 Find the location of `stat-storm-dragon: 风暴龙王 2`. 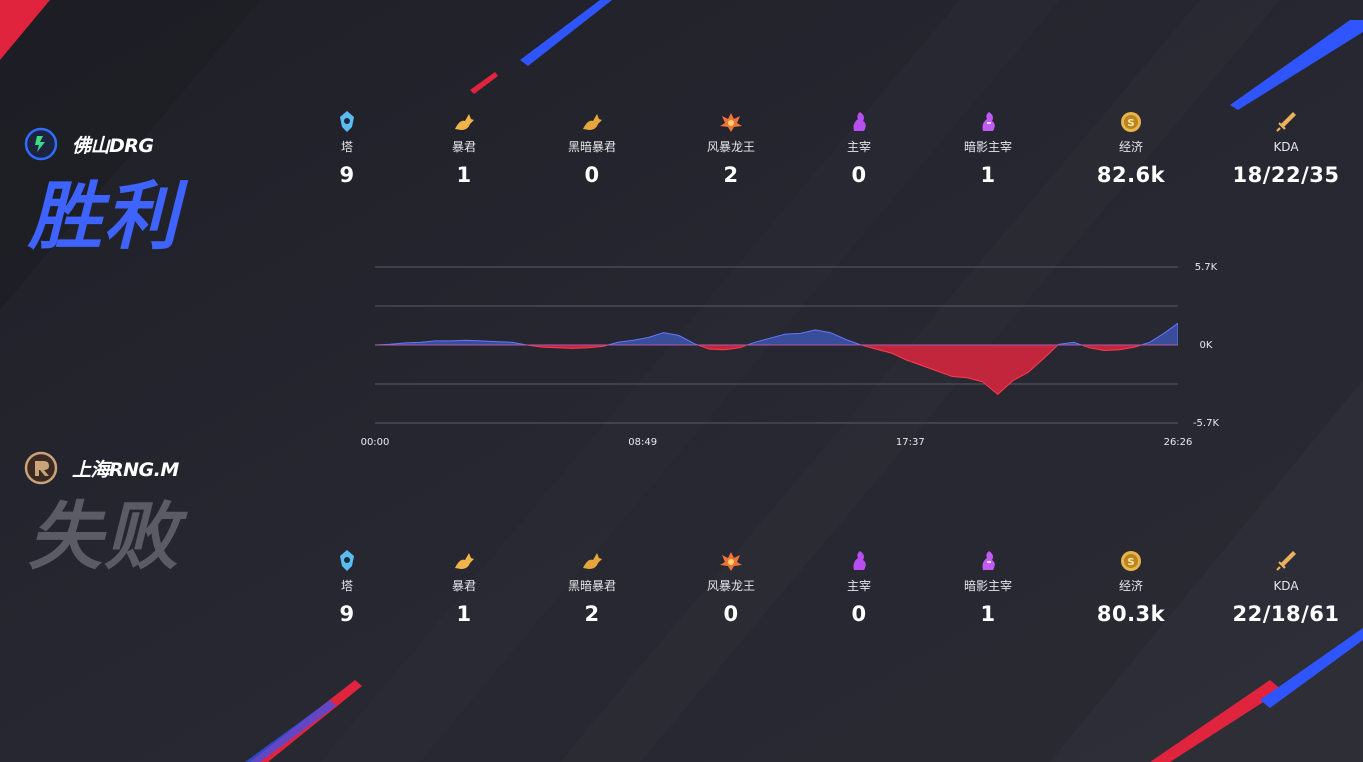

stat-storm-dragon: 风暴龙王 2 is located at coordinates (731, 148).